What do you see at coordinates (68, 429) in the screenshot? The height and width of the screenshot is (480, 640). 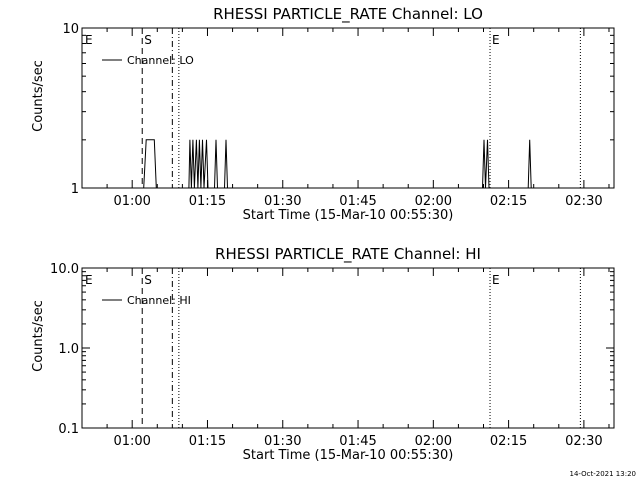 I see `y-tick-label: 0.1` at bounding box center [68, 429].